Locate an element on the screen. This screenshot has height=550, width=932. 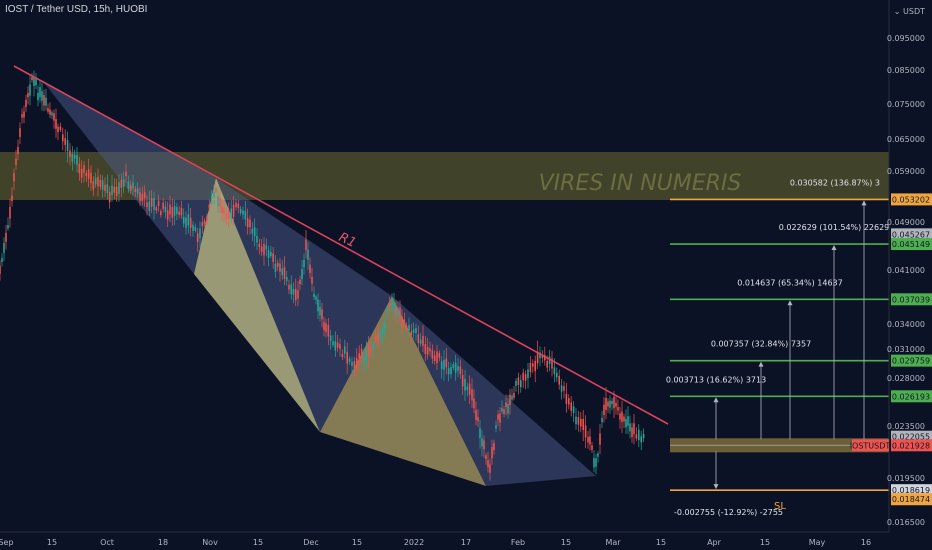
y-tick-label: 0.041000 is located at coordinates (906, 270).